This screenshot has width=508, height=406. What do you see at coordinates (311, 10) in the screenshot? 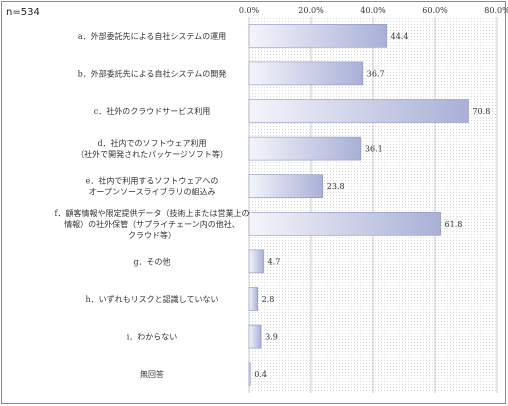
I see `x-tick-label: 20.0%` at bounding box center [311, 10].